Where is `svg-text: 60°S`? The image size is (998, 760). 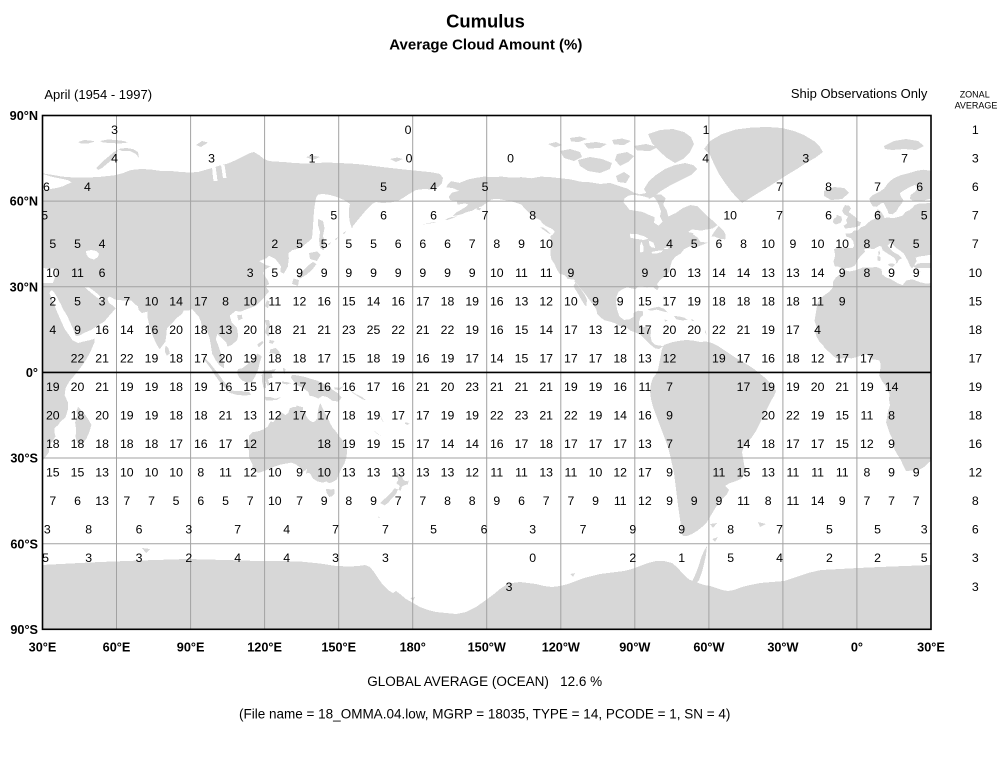
svg-text: 60°S is located at coordinates (24, 544).